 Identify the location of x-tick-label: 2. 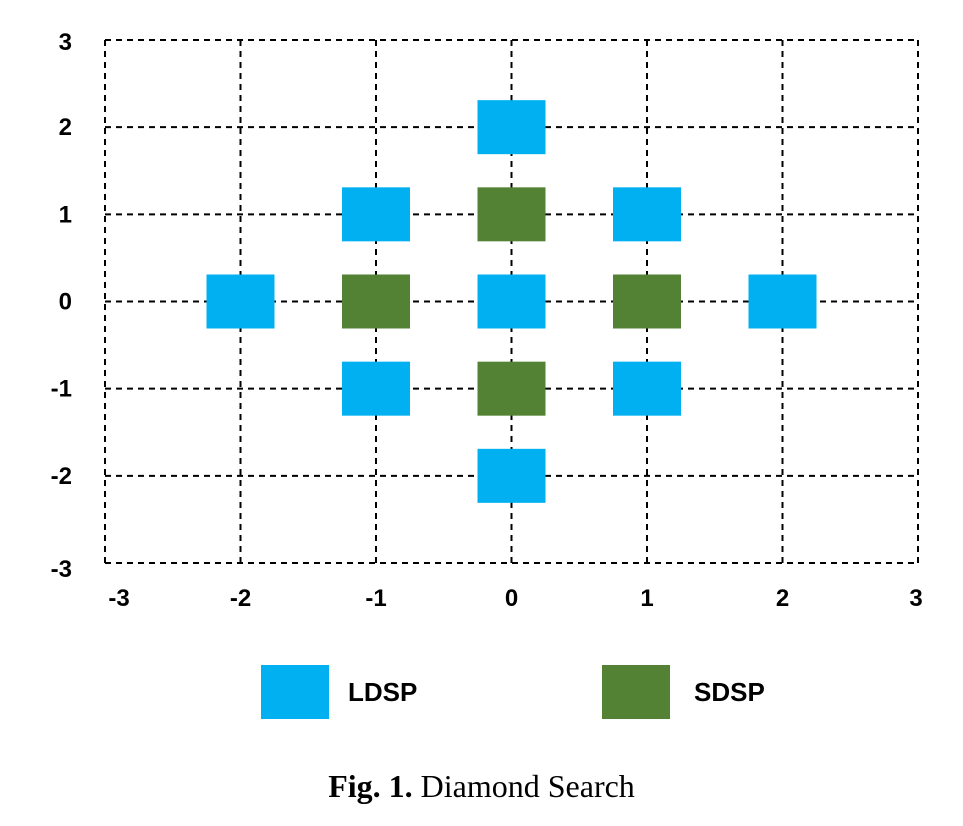
(782, 598).